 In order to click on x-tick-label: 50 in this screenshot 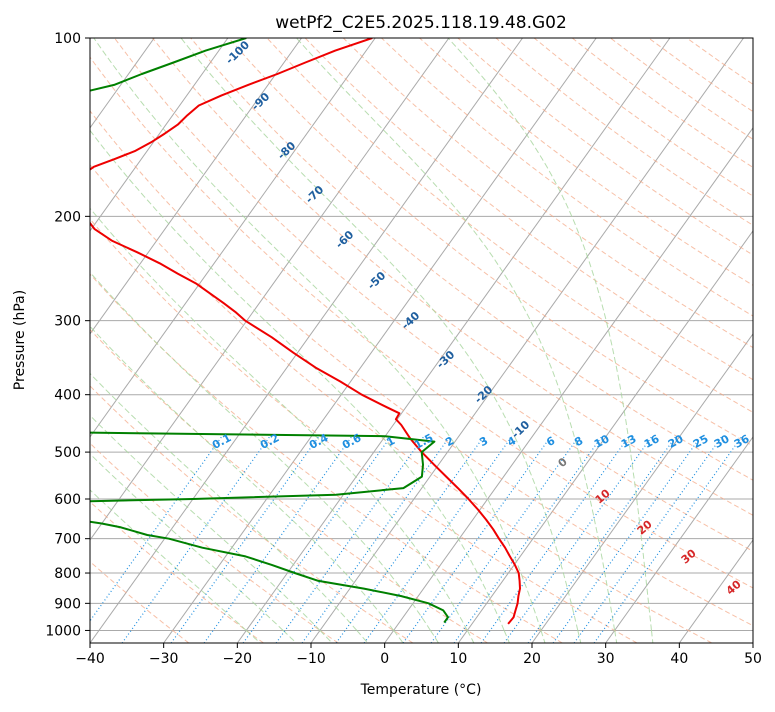, I will do `click(753, 659)`.